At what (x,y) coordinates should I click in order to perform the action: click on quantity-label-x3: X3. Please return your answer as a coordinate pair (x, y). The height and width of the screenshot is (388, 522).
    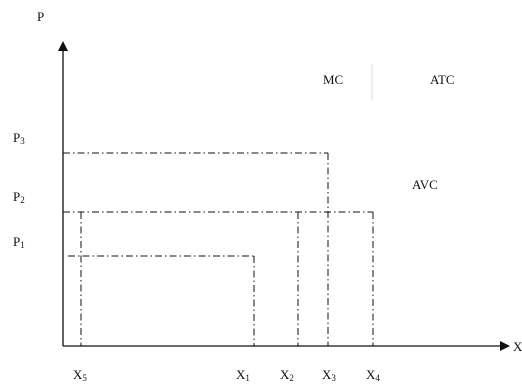
    Looking at the image, I should click on (329, 375).